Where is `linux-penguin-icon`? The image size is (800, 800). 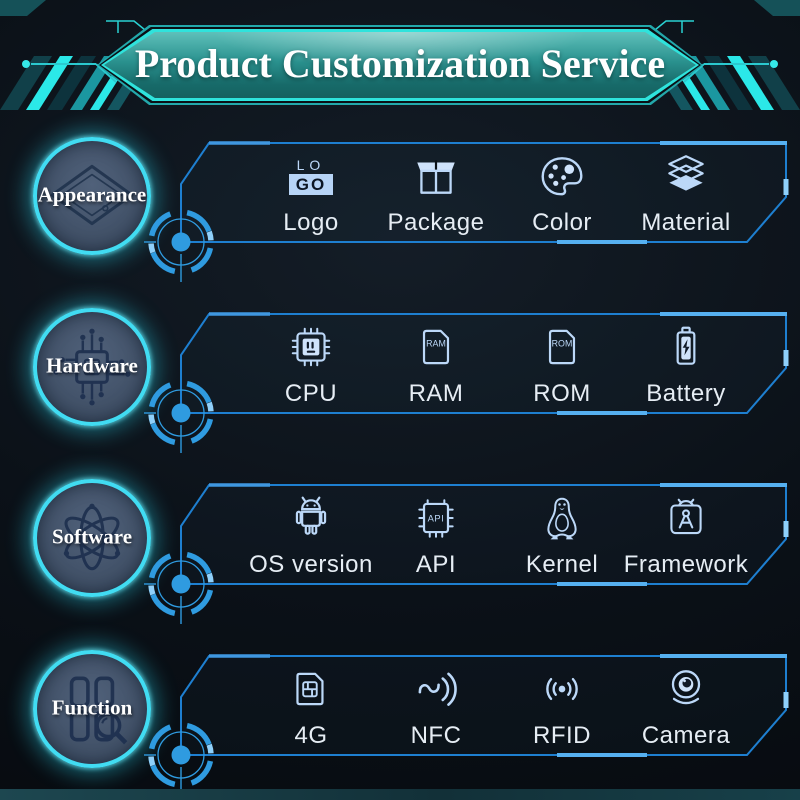 linux-penguin-icon is located at coordinates (562, 518).